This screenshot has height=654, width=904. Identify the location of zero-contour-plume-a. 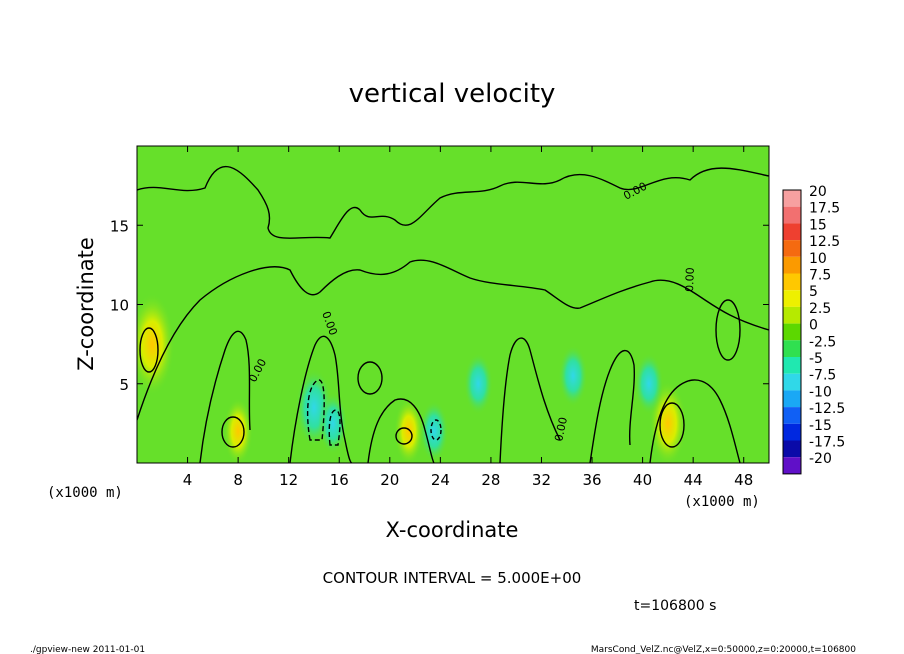
(225, 396).